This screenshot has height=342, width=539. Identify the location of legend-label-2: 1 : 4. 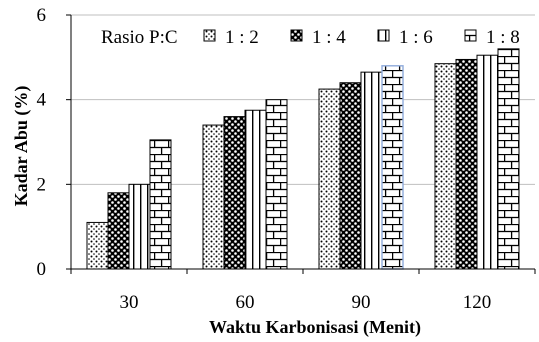
(329, 37).